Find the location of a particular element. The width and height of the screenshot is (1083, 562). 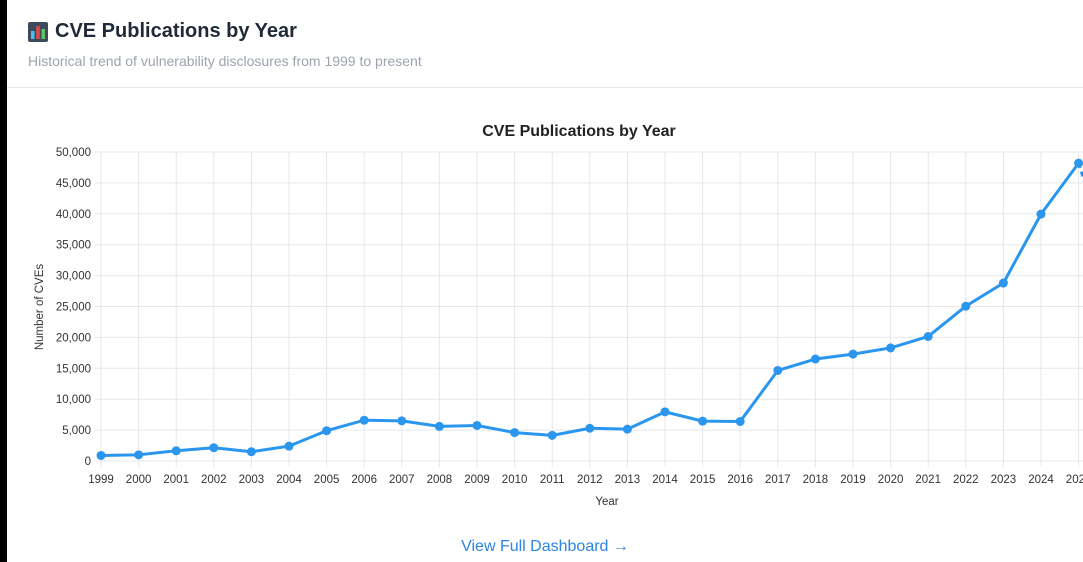

x-tick-label: 2021 is located at coordinates (928, 480).